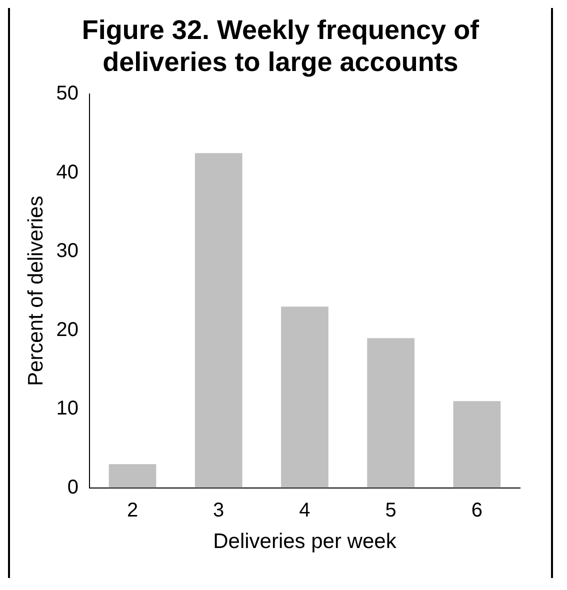 This screenshot has height=590, width=567. What do you see at coordinates (305, 541) in the screenshot?
I see `x-axis-title: Deliveries per week` at bounding box center [305, 541].